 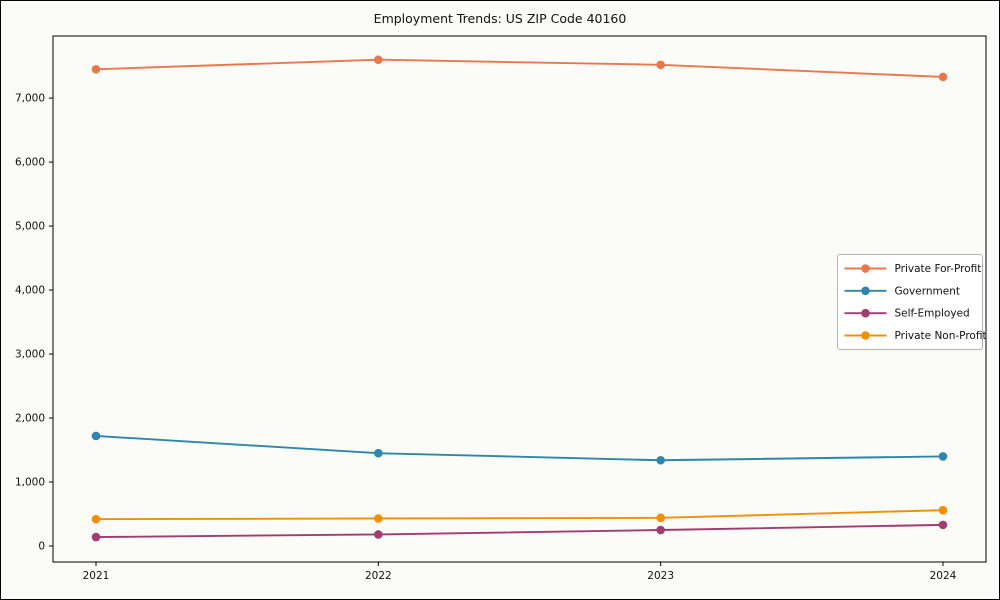 I want to click on legend-label: Private For-Profit, so click(x=938, y=269).